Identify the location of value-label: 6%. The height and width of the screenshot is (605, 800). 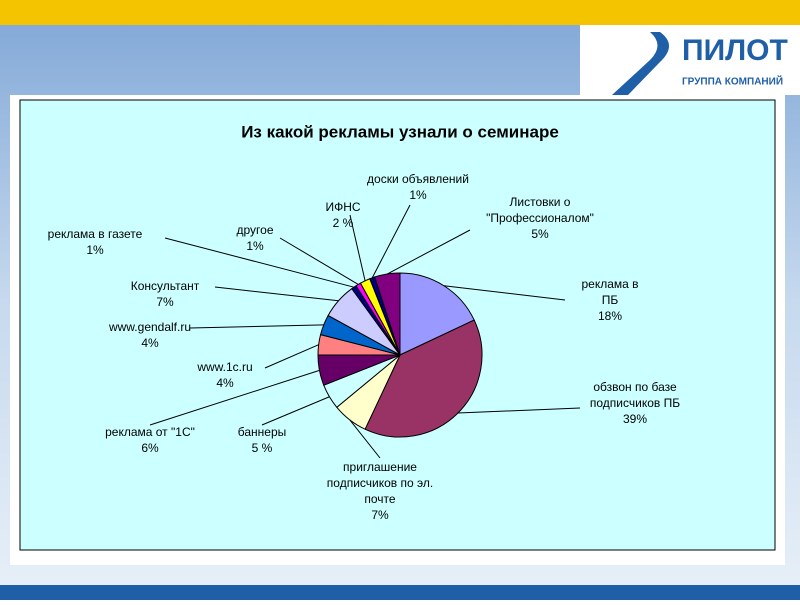
(150, 448).